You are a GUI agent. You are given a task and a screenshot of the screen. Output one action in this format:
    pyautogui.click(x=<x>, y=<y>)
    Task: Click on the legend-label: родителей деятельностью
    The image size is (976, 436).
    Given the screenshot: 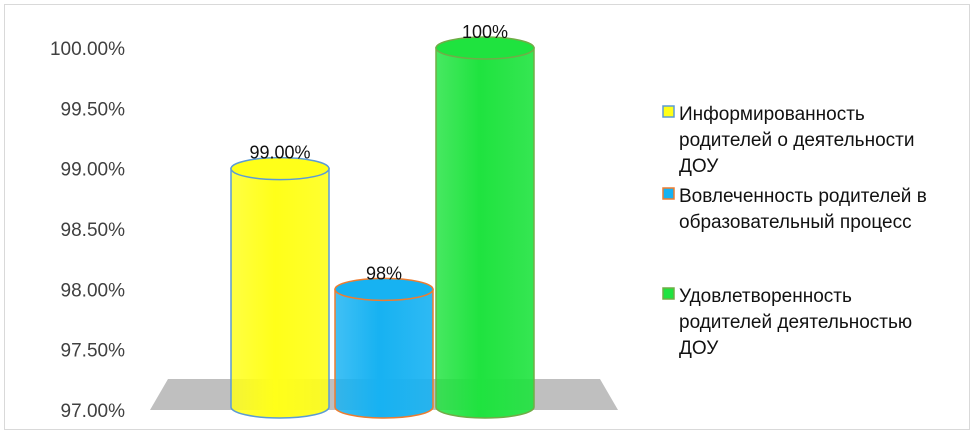 What is the action you would take?
    pyautogui.click(x=795, y=322)
    